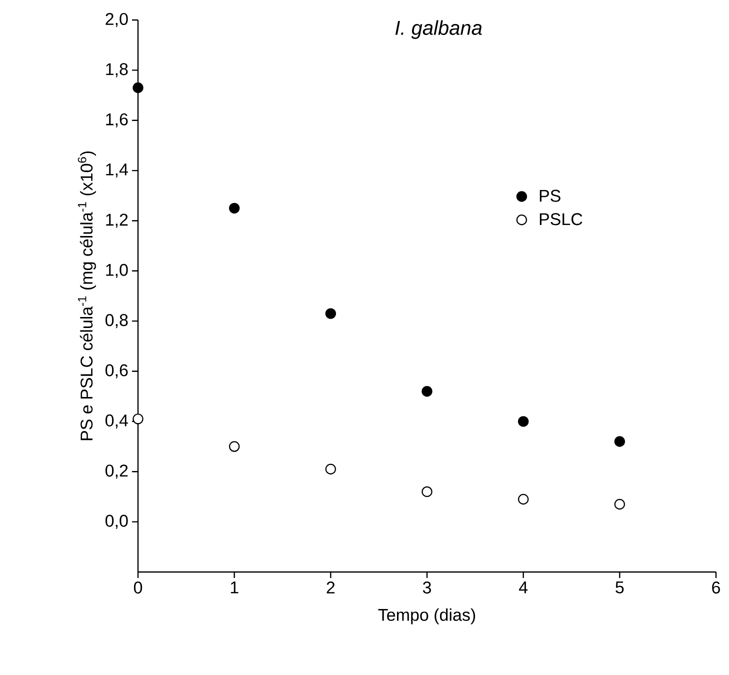 Image resolution: width=729 pixels, height=675 pixels. What do you see at coordinates (117, 221) in the screenshot?
I see `y-tick-label: 1,2` at bounding box center [117, 221].